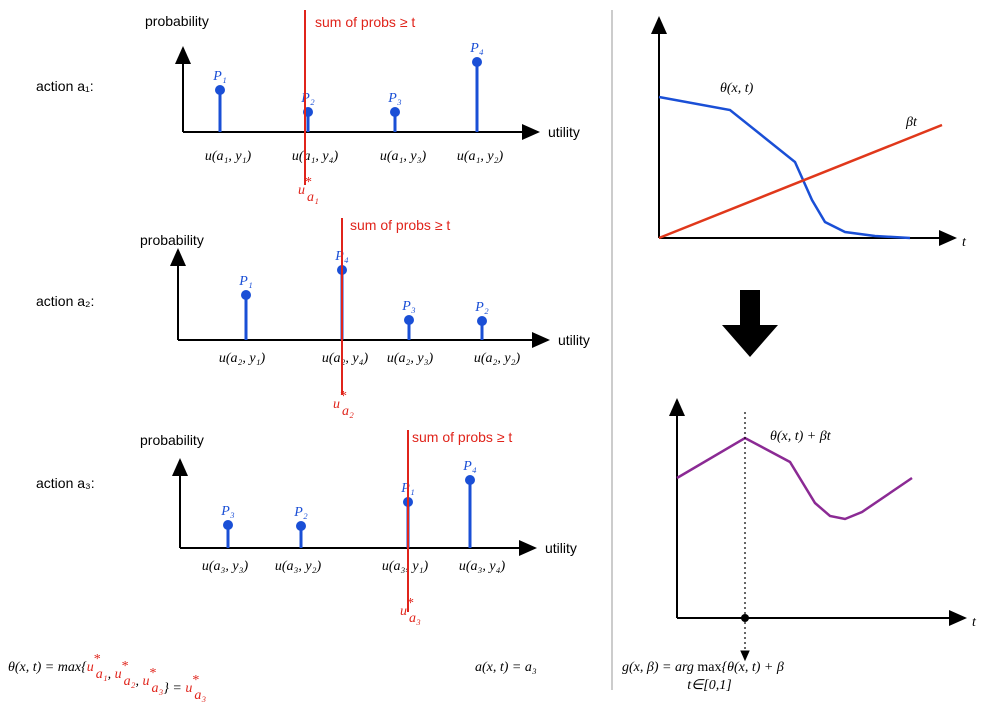 Image resolution: width=983 pixels, height=714 pixels. I want to click on down-arrow, so click(750, 323).